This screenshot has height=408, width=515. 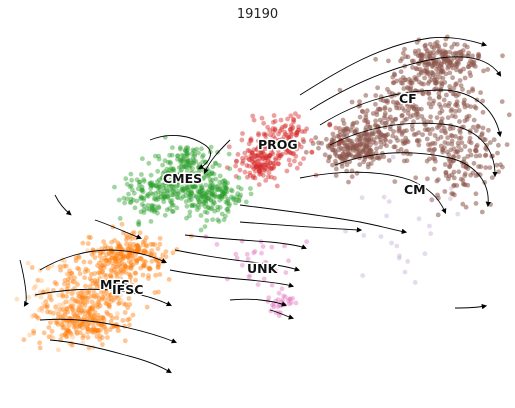 I want to click on cluster-label-mes: MES, so click(x=115, y=284).